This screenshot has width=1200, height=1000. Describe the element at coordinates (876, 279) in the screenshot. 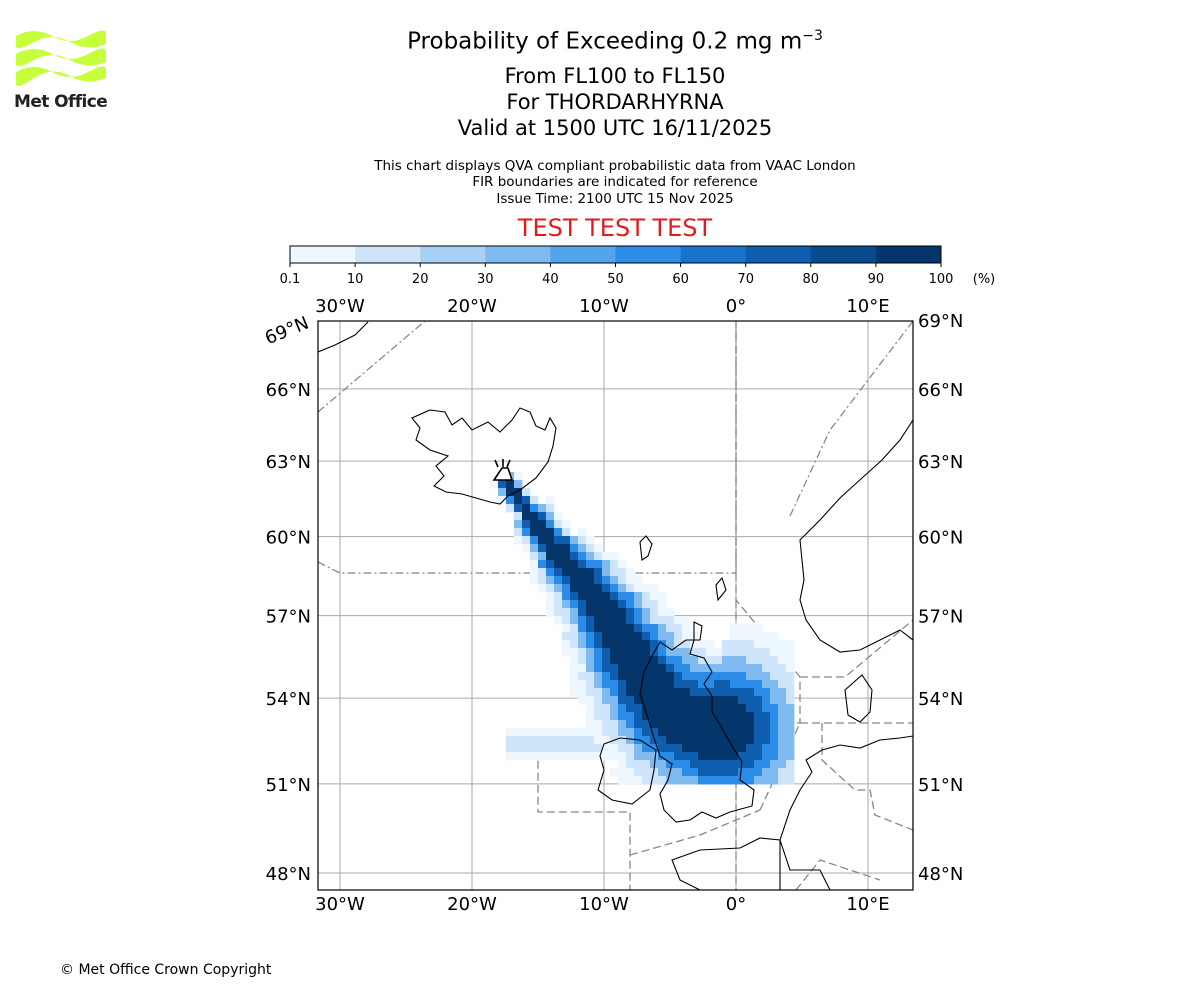

I see `colorbar-tick-label: 90` at that location.